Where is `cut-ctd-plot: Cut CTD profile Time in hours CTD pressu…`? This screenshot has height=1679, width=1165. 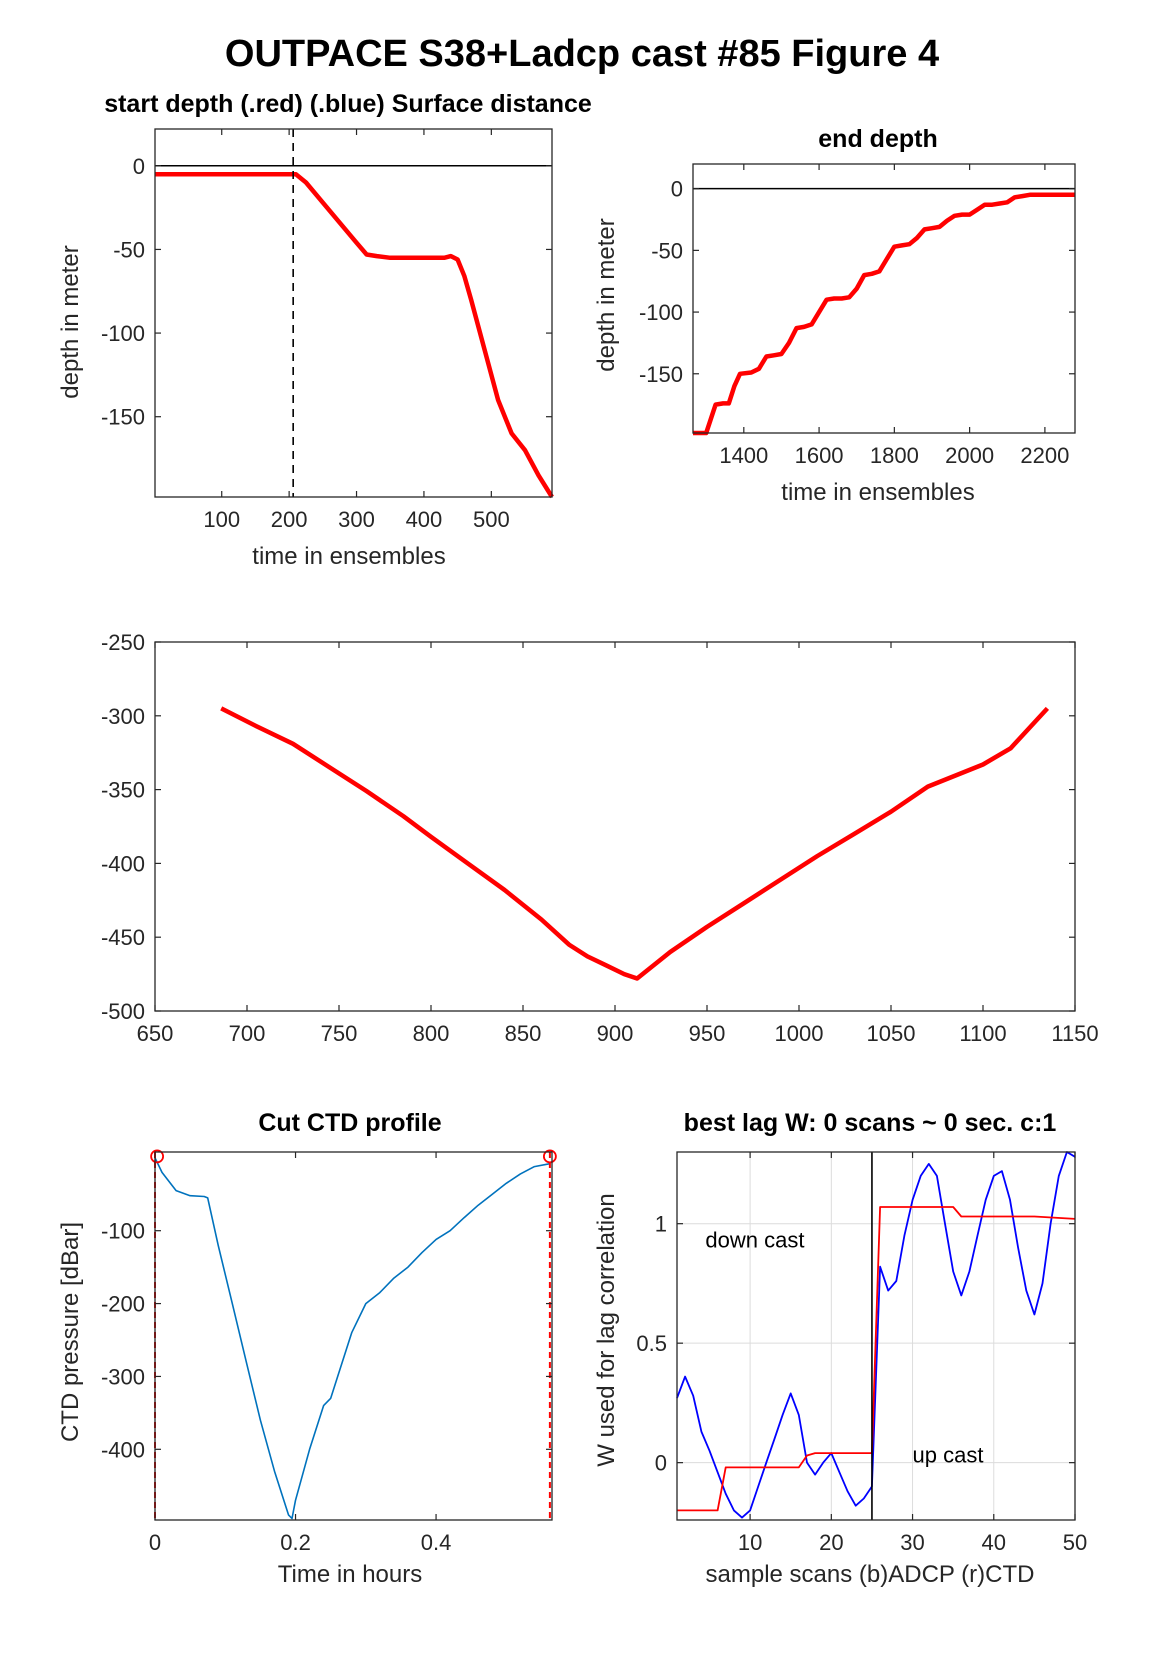 cut-ctd-plot: Cut CTD profile Time in hours CTD pressu… is located at coordinates (307, 1348).